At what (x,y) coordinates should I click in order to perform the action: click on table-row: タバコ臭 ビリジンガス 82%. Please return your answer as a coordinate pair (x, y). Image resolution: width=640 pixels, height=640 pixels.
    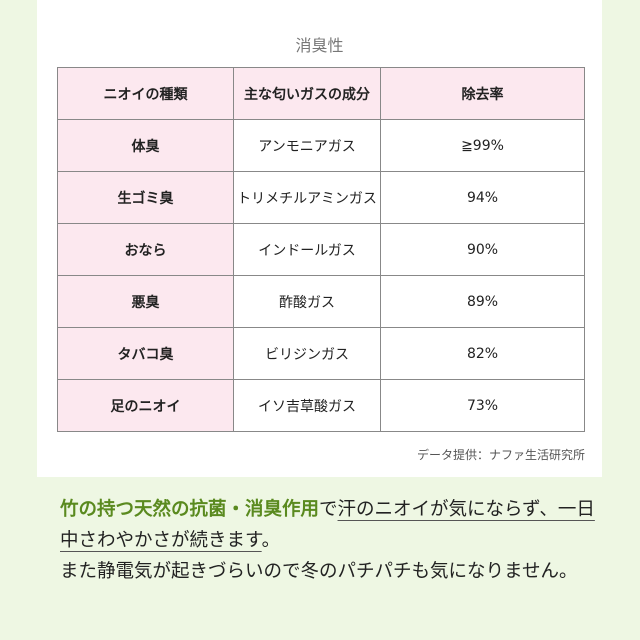
    Looking at the image, I should click on (321, 353).